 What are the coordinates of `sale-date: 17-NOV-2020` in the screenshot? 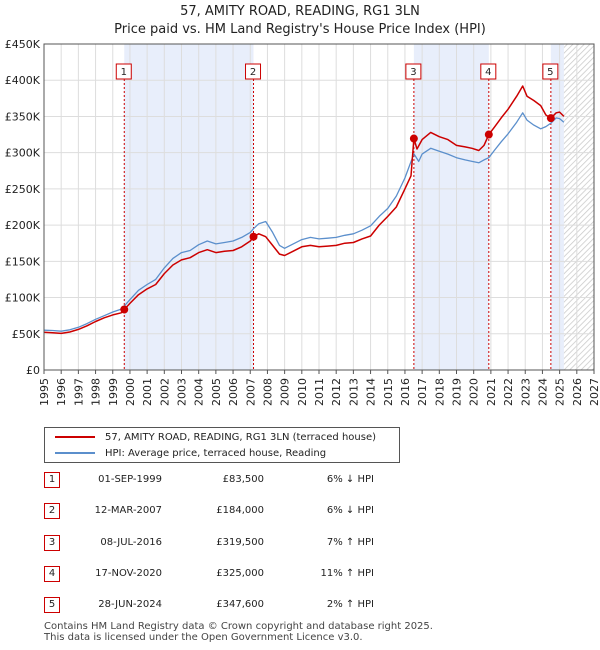 It's located at (128, 573).